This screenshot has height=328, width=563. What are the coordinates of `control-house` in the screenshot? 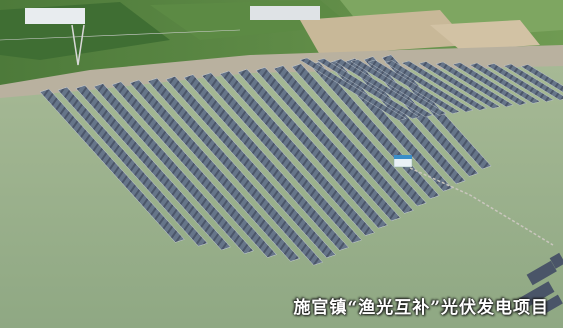 It's located at (403, 162).